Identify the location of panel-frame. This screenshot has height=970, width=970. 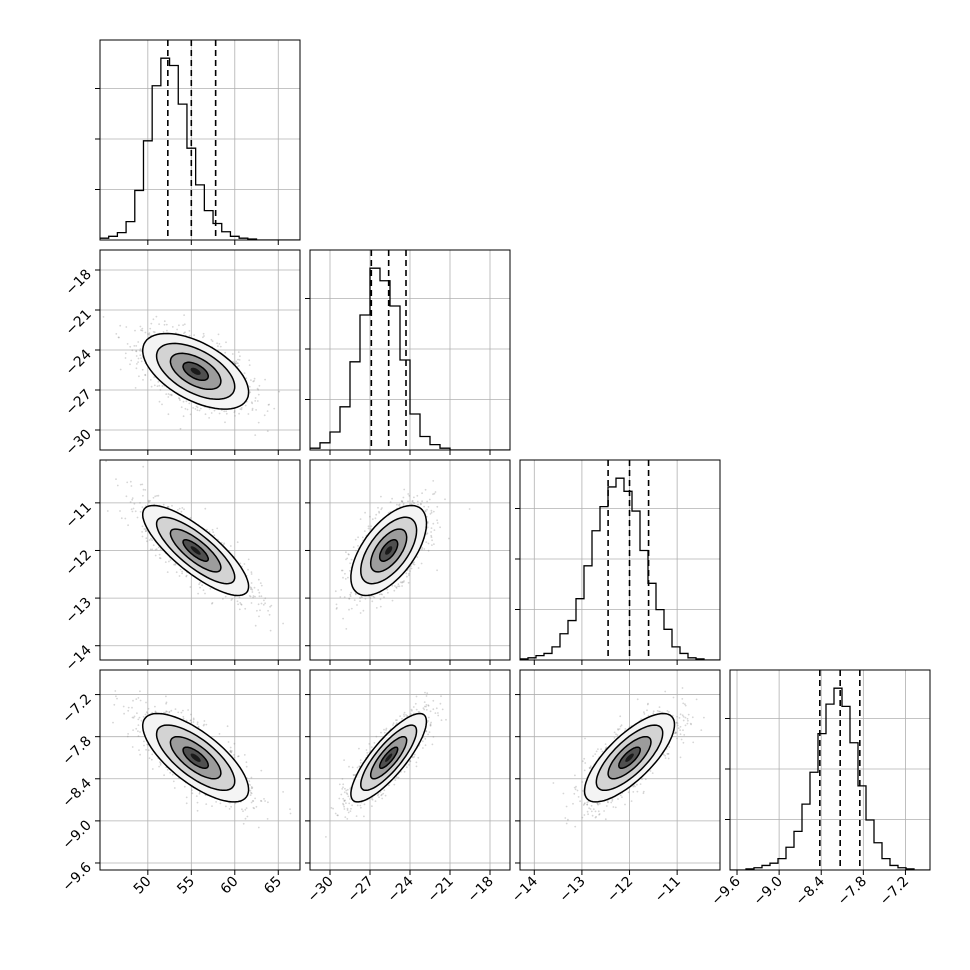
(200, 560).